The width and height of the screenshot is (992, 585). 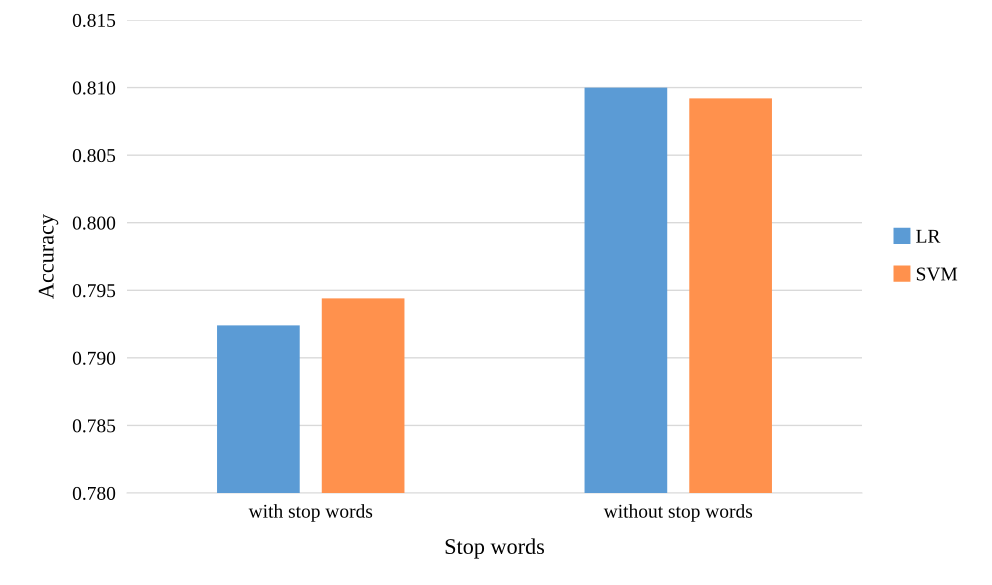 What do you see at coordinates (937, 274) in the screenshot?
I see `legend-label: SVM` at bounding box center [937, 274].